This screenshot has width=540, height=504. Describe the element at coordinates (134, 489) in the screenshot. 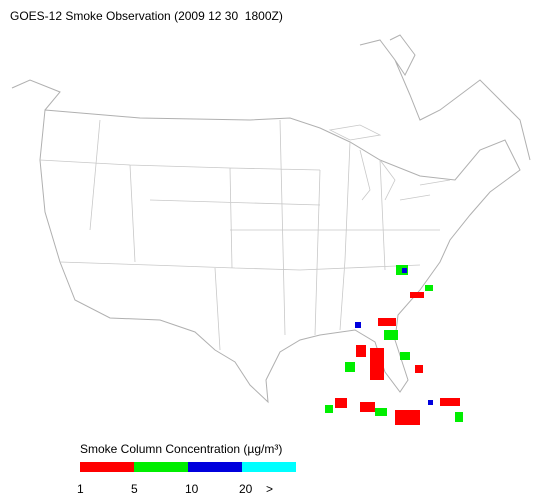

I see `legend-label: 5` at that location.